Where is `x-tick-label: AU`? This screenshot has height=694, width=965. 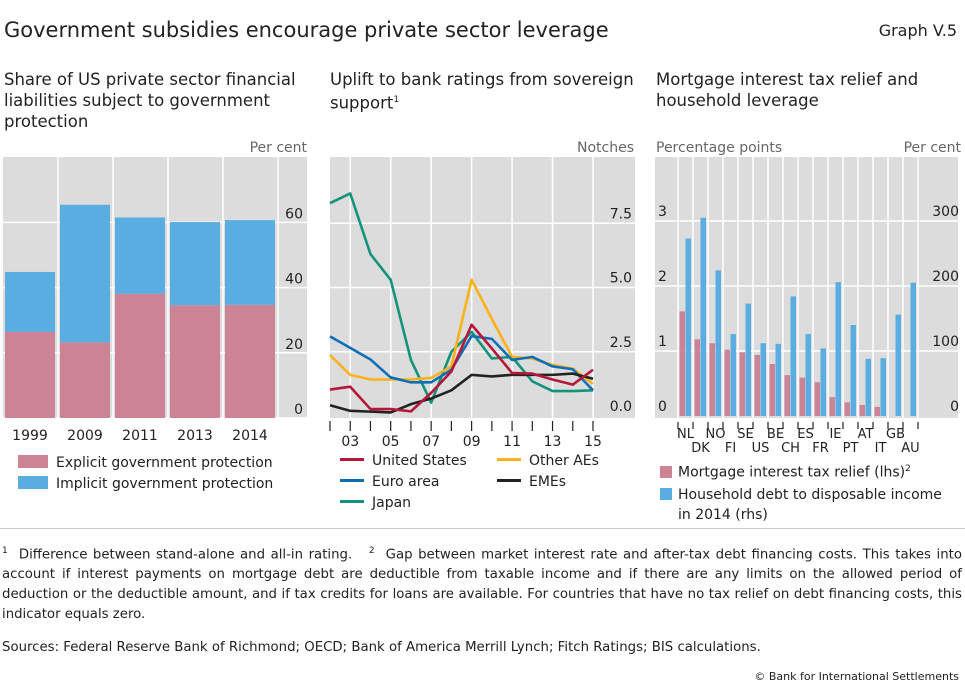
x-tick-label: AU is located at coordinates (910, 448).